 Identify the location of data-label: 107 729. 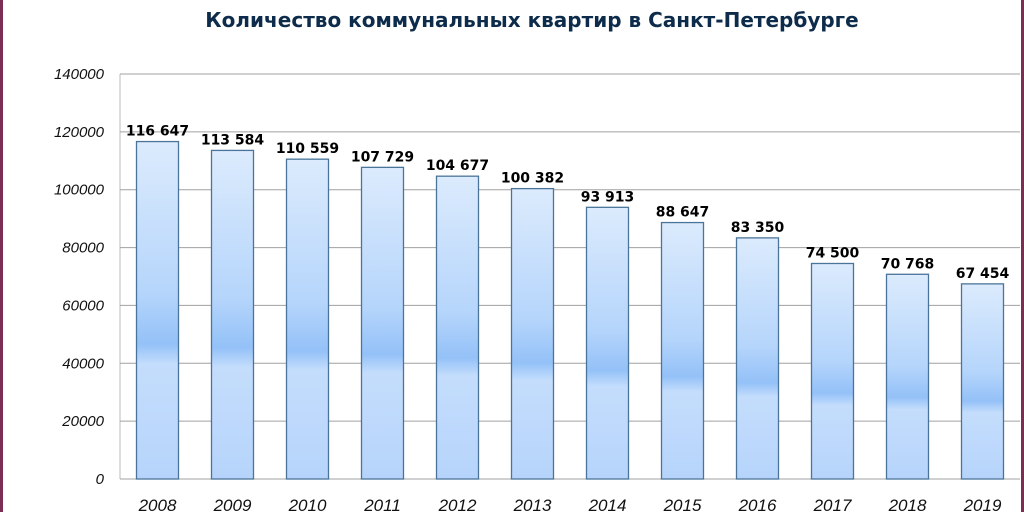
(382, 157).